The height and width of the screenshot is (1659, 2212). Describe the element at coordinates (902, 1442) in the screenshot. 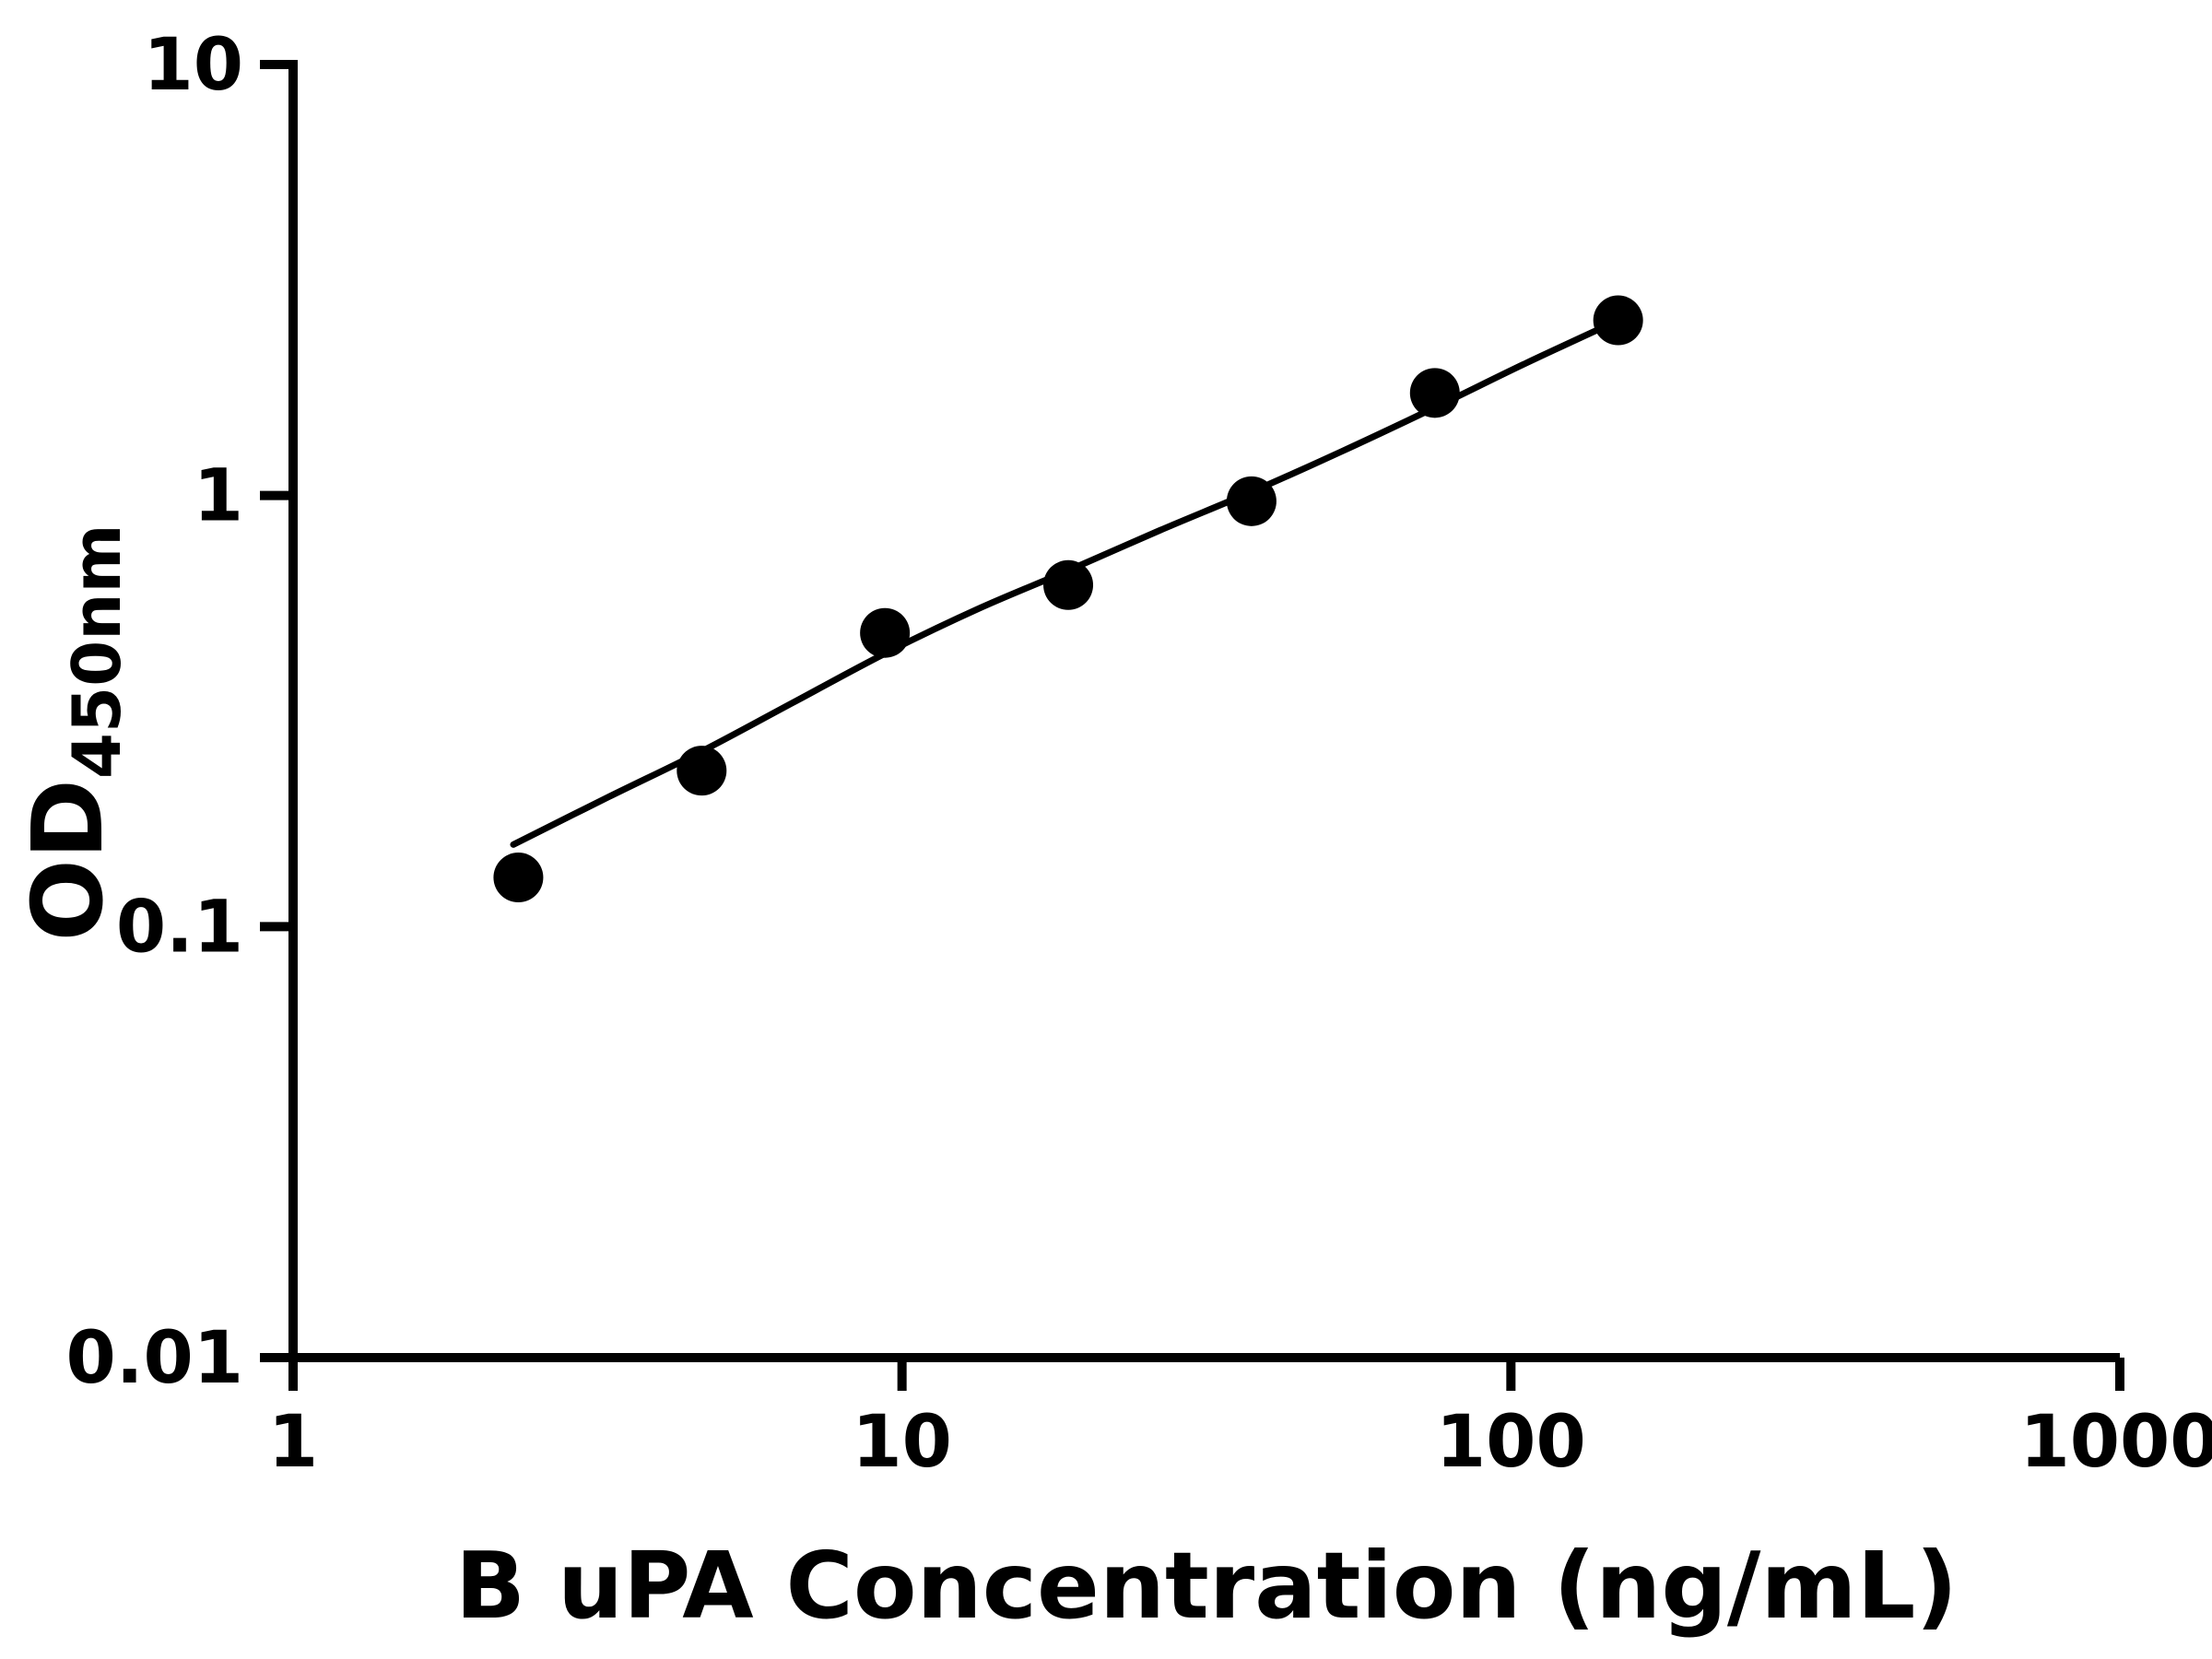

I see `x-axis-tick-label: 10` at that location.